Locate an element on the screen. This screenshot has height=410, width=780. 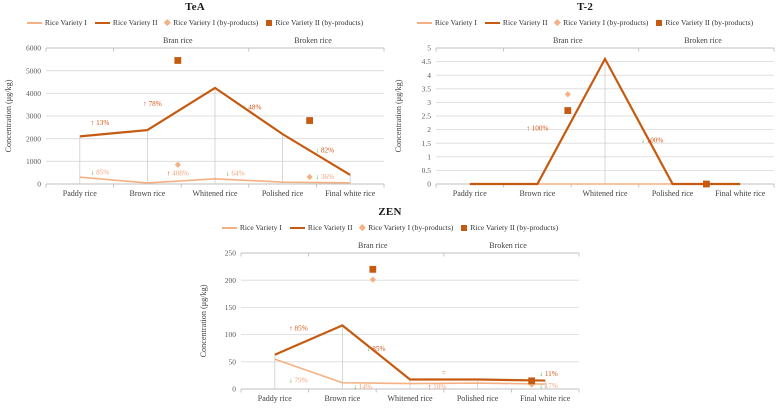
y-axis-tick-label: 4000 is located at coordinates (33, 93).